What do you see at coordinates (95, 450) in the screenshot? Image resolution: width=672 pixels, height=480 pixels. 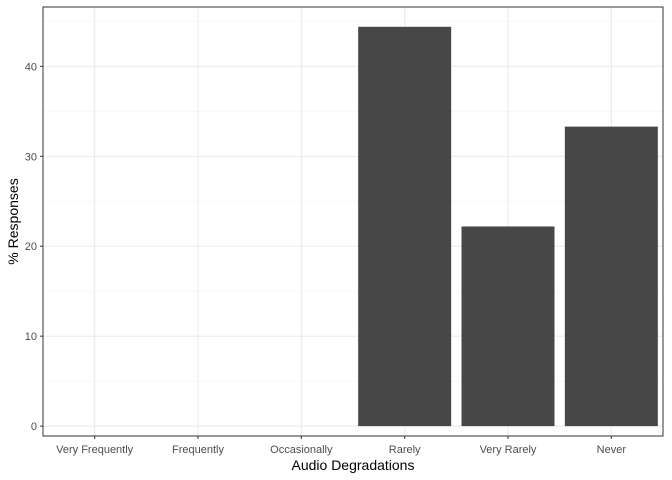 I see `x-tick-label: Very Frequently` at bounding box center [95, 450].